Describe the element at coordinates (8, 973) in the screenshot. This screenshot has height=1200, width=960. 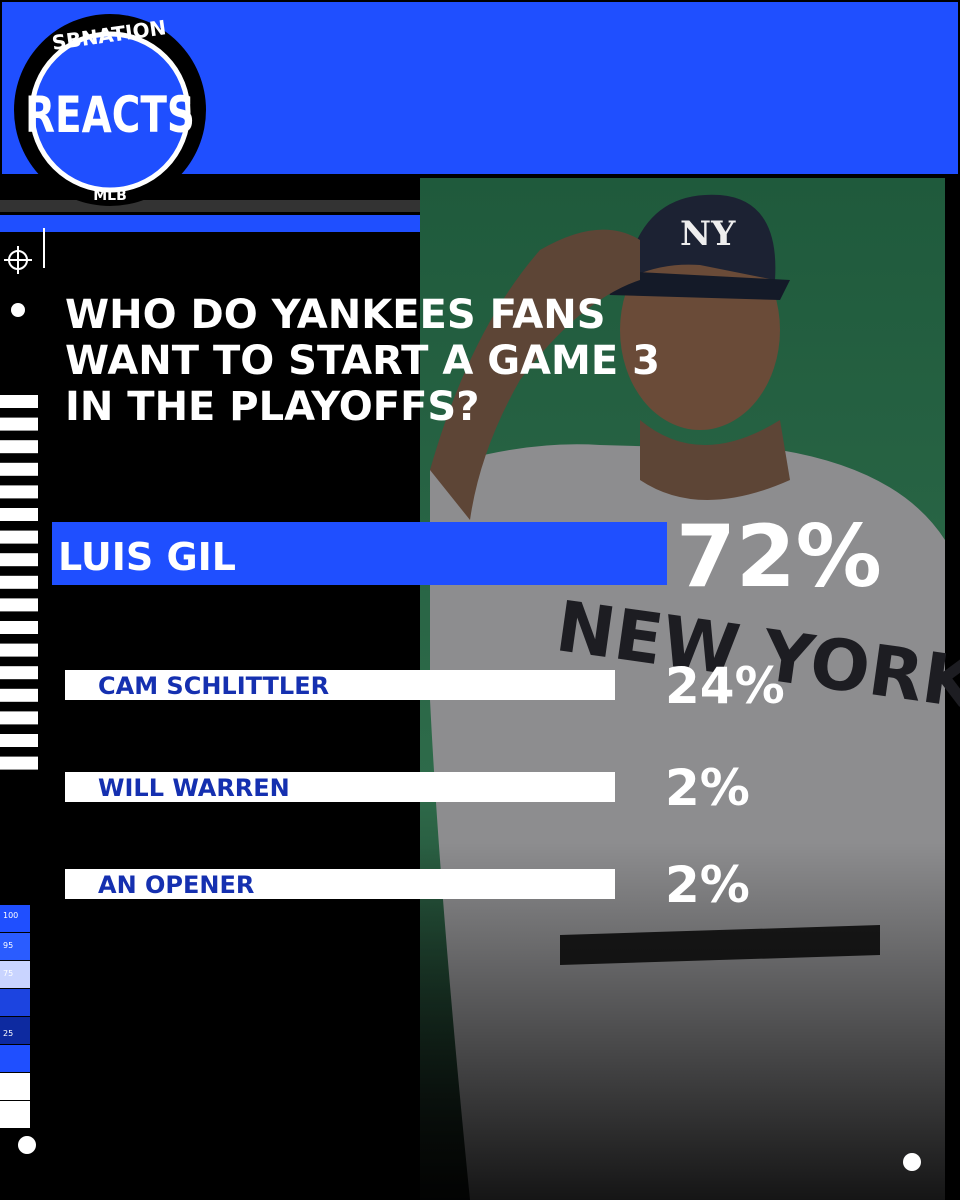
I see `scale-label: 75` at that location.